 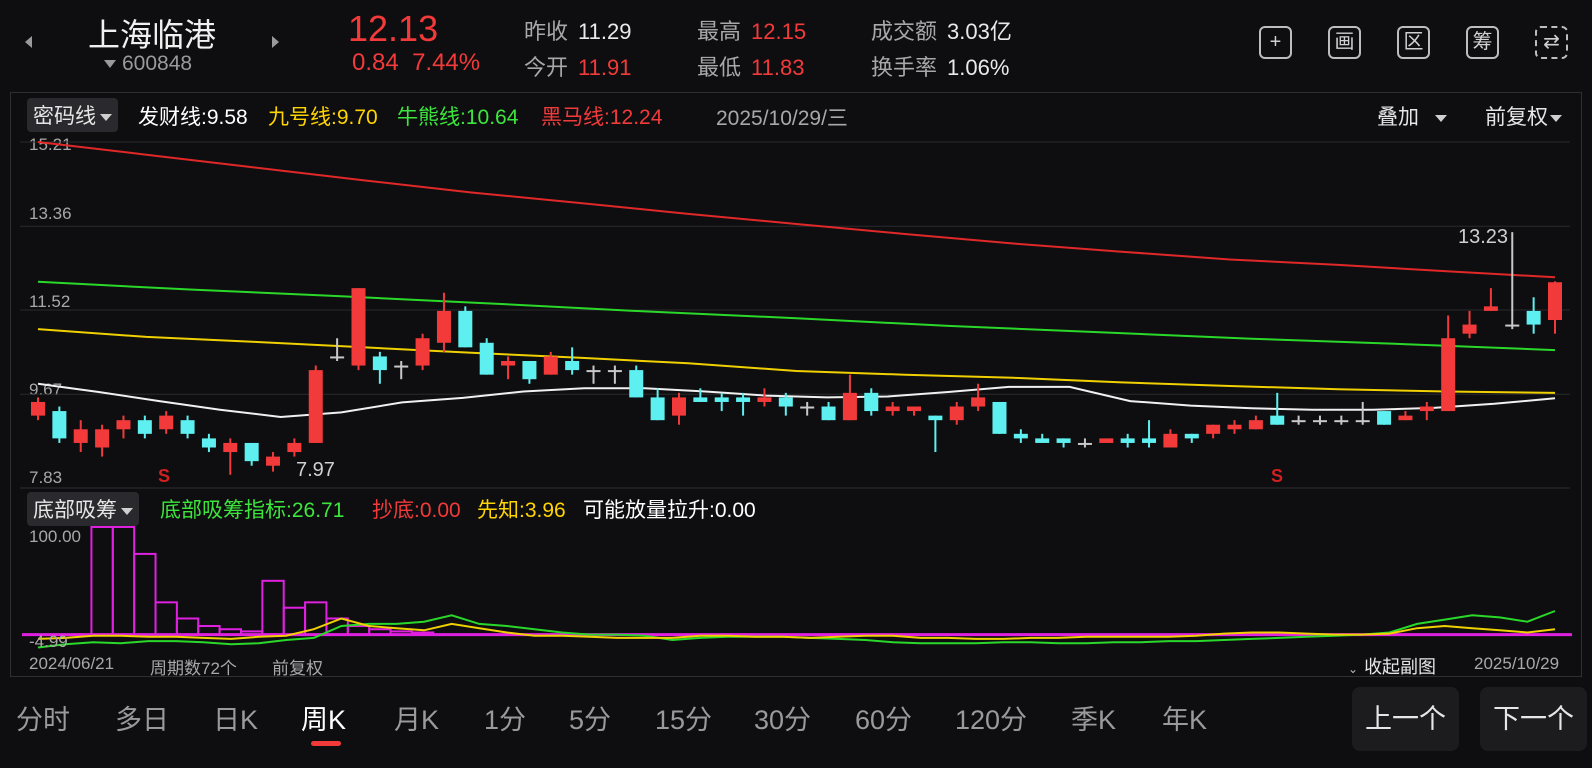 I want to click on low-price: 最低 11.83, so click(x=751, y=67).